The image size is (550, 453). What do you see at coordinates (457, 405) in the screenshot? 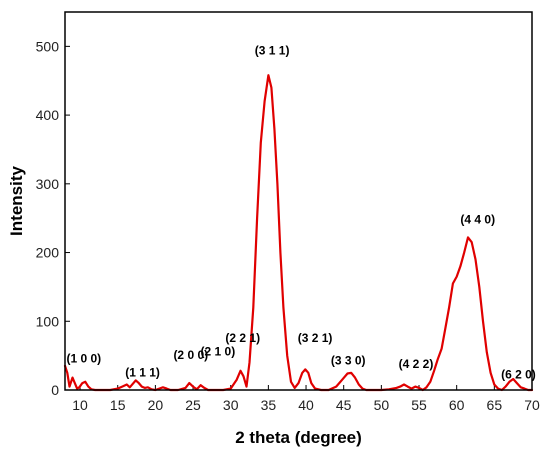
I see `x-tick-label: 60` at bounding box center [457, 405].